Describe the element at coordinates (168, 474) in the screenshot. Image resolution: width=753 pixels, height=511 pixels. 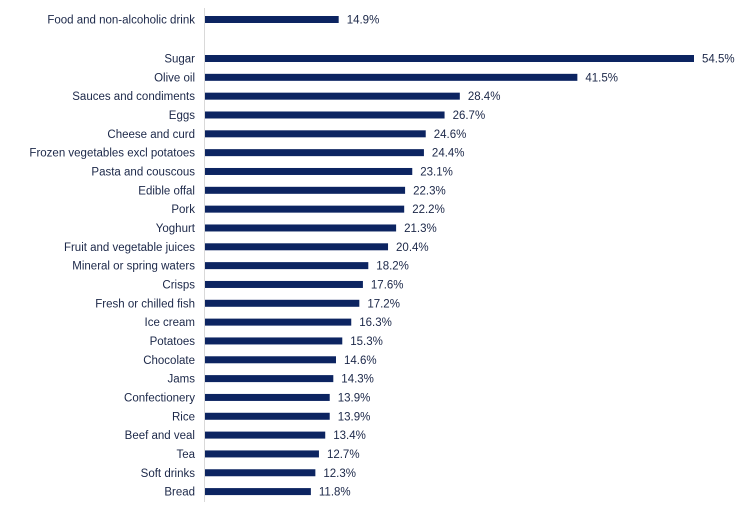
I see `category-label: Soft drinks` at that location.